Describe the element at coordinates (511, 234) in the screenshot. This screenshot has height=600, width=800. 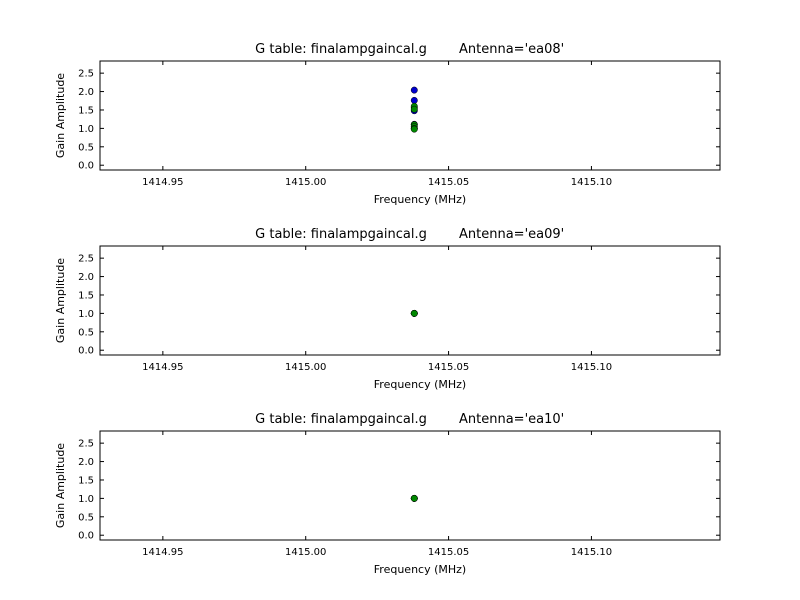
I see `subplot-antenna-label: Antenna='ea09'` at that location.